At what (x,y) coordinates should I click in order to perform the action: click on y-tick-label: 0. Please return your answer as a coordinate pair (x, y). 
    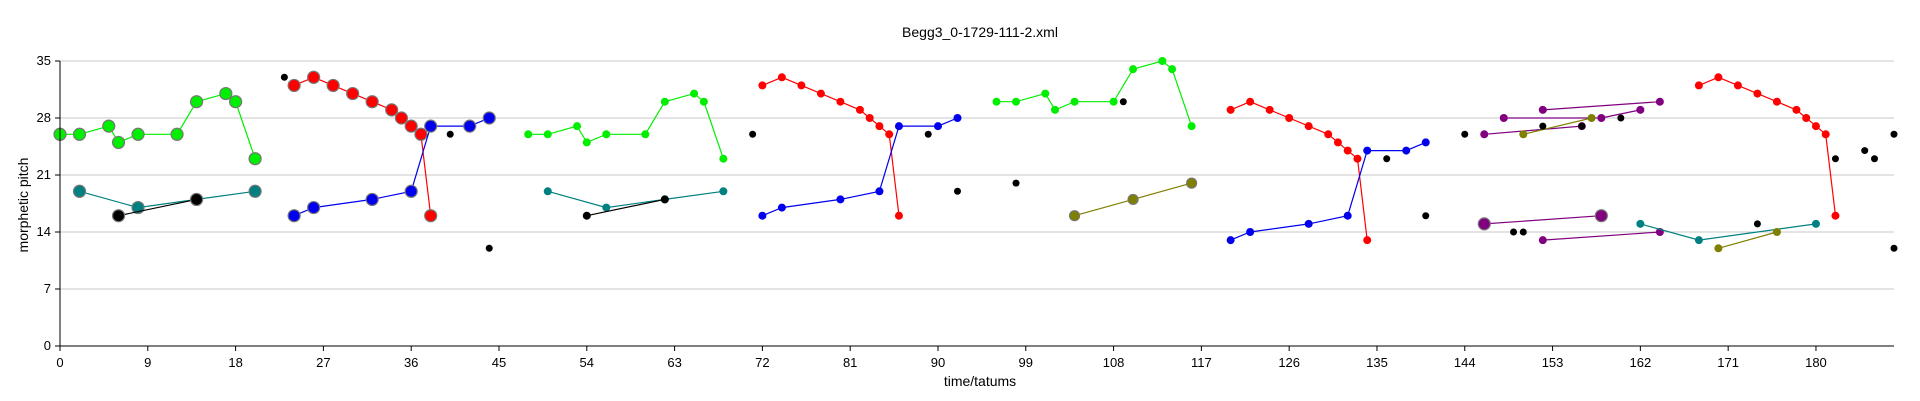
    Looking at the image, I should click on (47, 345).